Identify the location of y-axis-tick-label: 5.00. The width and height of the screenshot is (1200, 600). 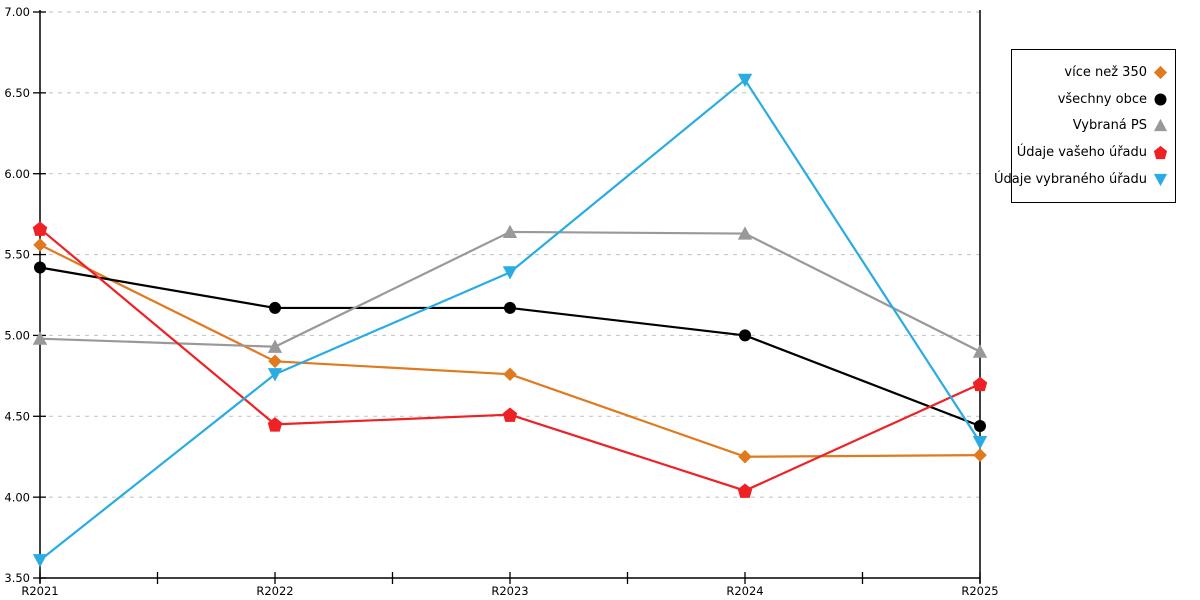
(17, 336).